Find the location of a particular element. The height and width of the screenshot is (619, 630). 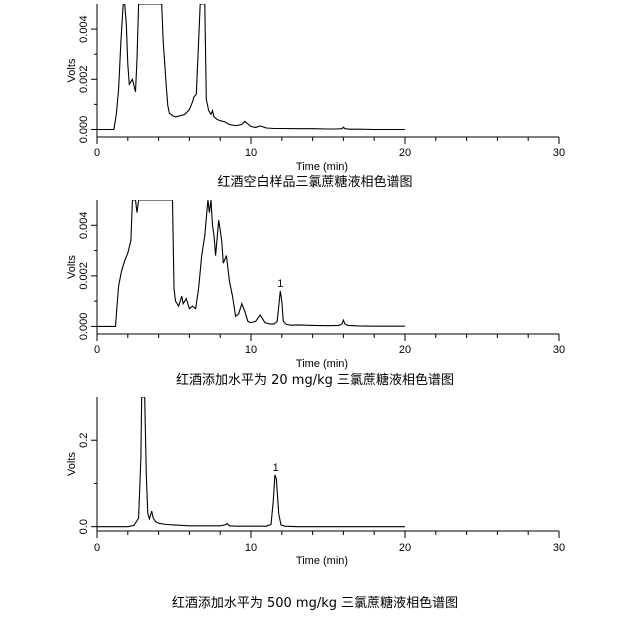

chart-caption: 红酒空白样品三氯蔗糖液相色谱图 is located at coordinates (314, 182).